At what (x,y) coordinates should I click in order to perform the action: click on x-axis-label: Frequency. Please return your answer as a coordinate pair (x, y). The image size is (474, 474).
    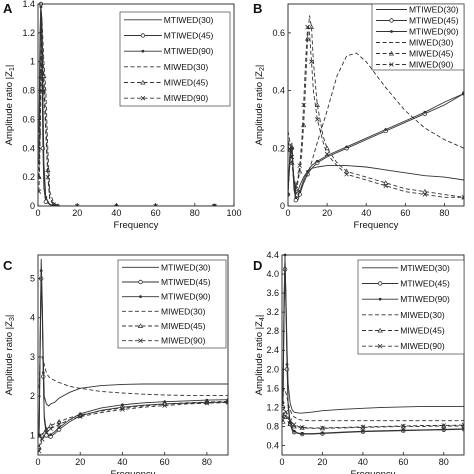
    Looking at the image, I should click on (133, 471).